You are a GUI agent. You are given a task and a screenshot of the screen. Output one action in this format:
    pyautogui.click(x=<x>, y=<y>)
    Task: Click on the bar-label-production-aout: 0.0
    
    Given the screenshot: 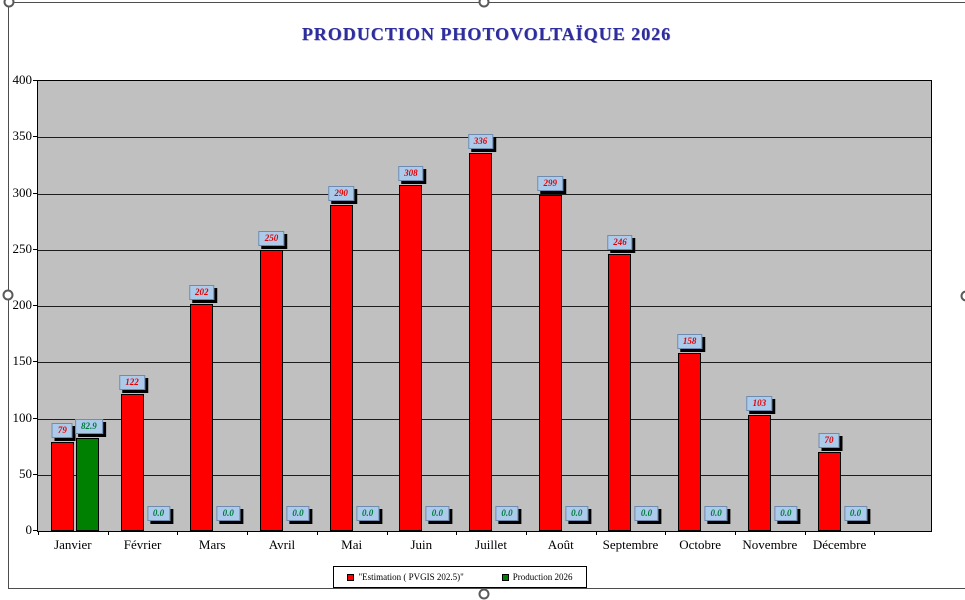 What is the action you would take?
    pyautogui.click(x=576, y=513)
    